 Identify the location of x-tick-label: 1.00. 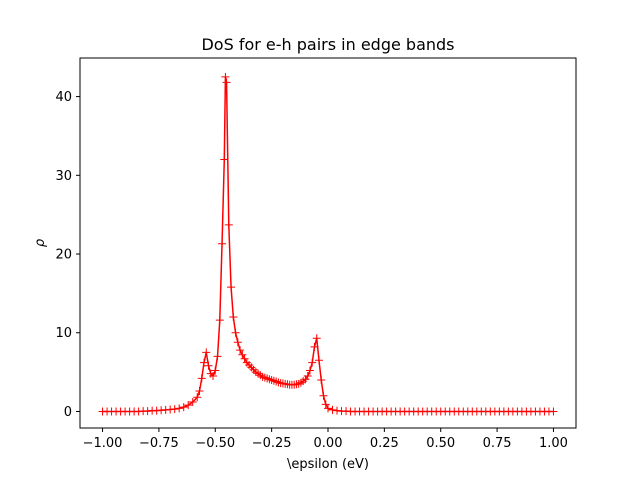
(553, 443).